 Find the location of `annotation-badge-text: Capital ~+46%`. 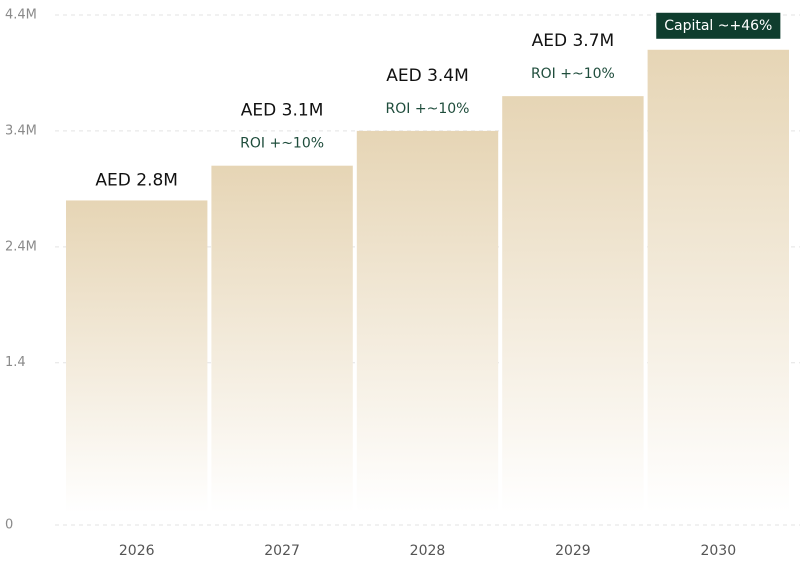

annotation-badge-text: Capital ~+46% is located at coordinates (718, 26).